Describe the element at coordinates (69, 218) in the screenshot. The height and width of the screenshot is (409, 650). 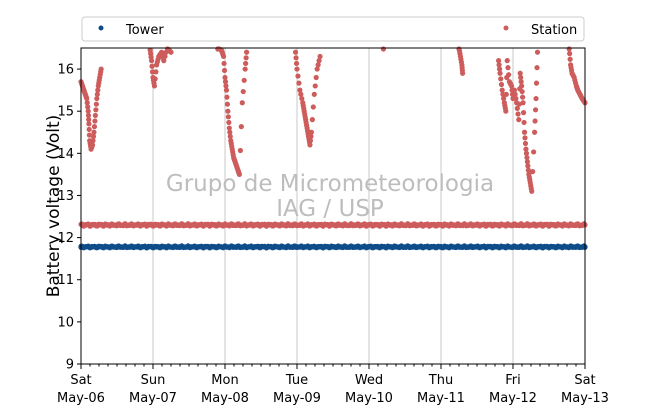
I see `y-axis: 9 10 11 12 13 14 15 16` at that location.